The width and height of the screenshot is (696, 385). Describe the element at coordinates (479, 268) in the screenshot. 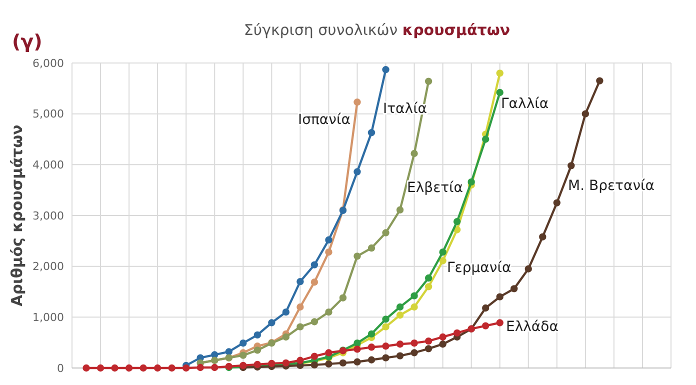

I see `series-label: Γερμανία` at that location.